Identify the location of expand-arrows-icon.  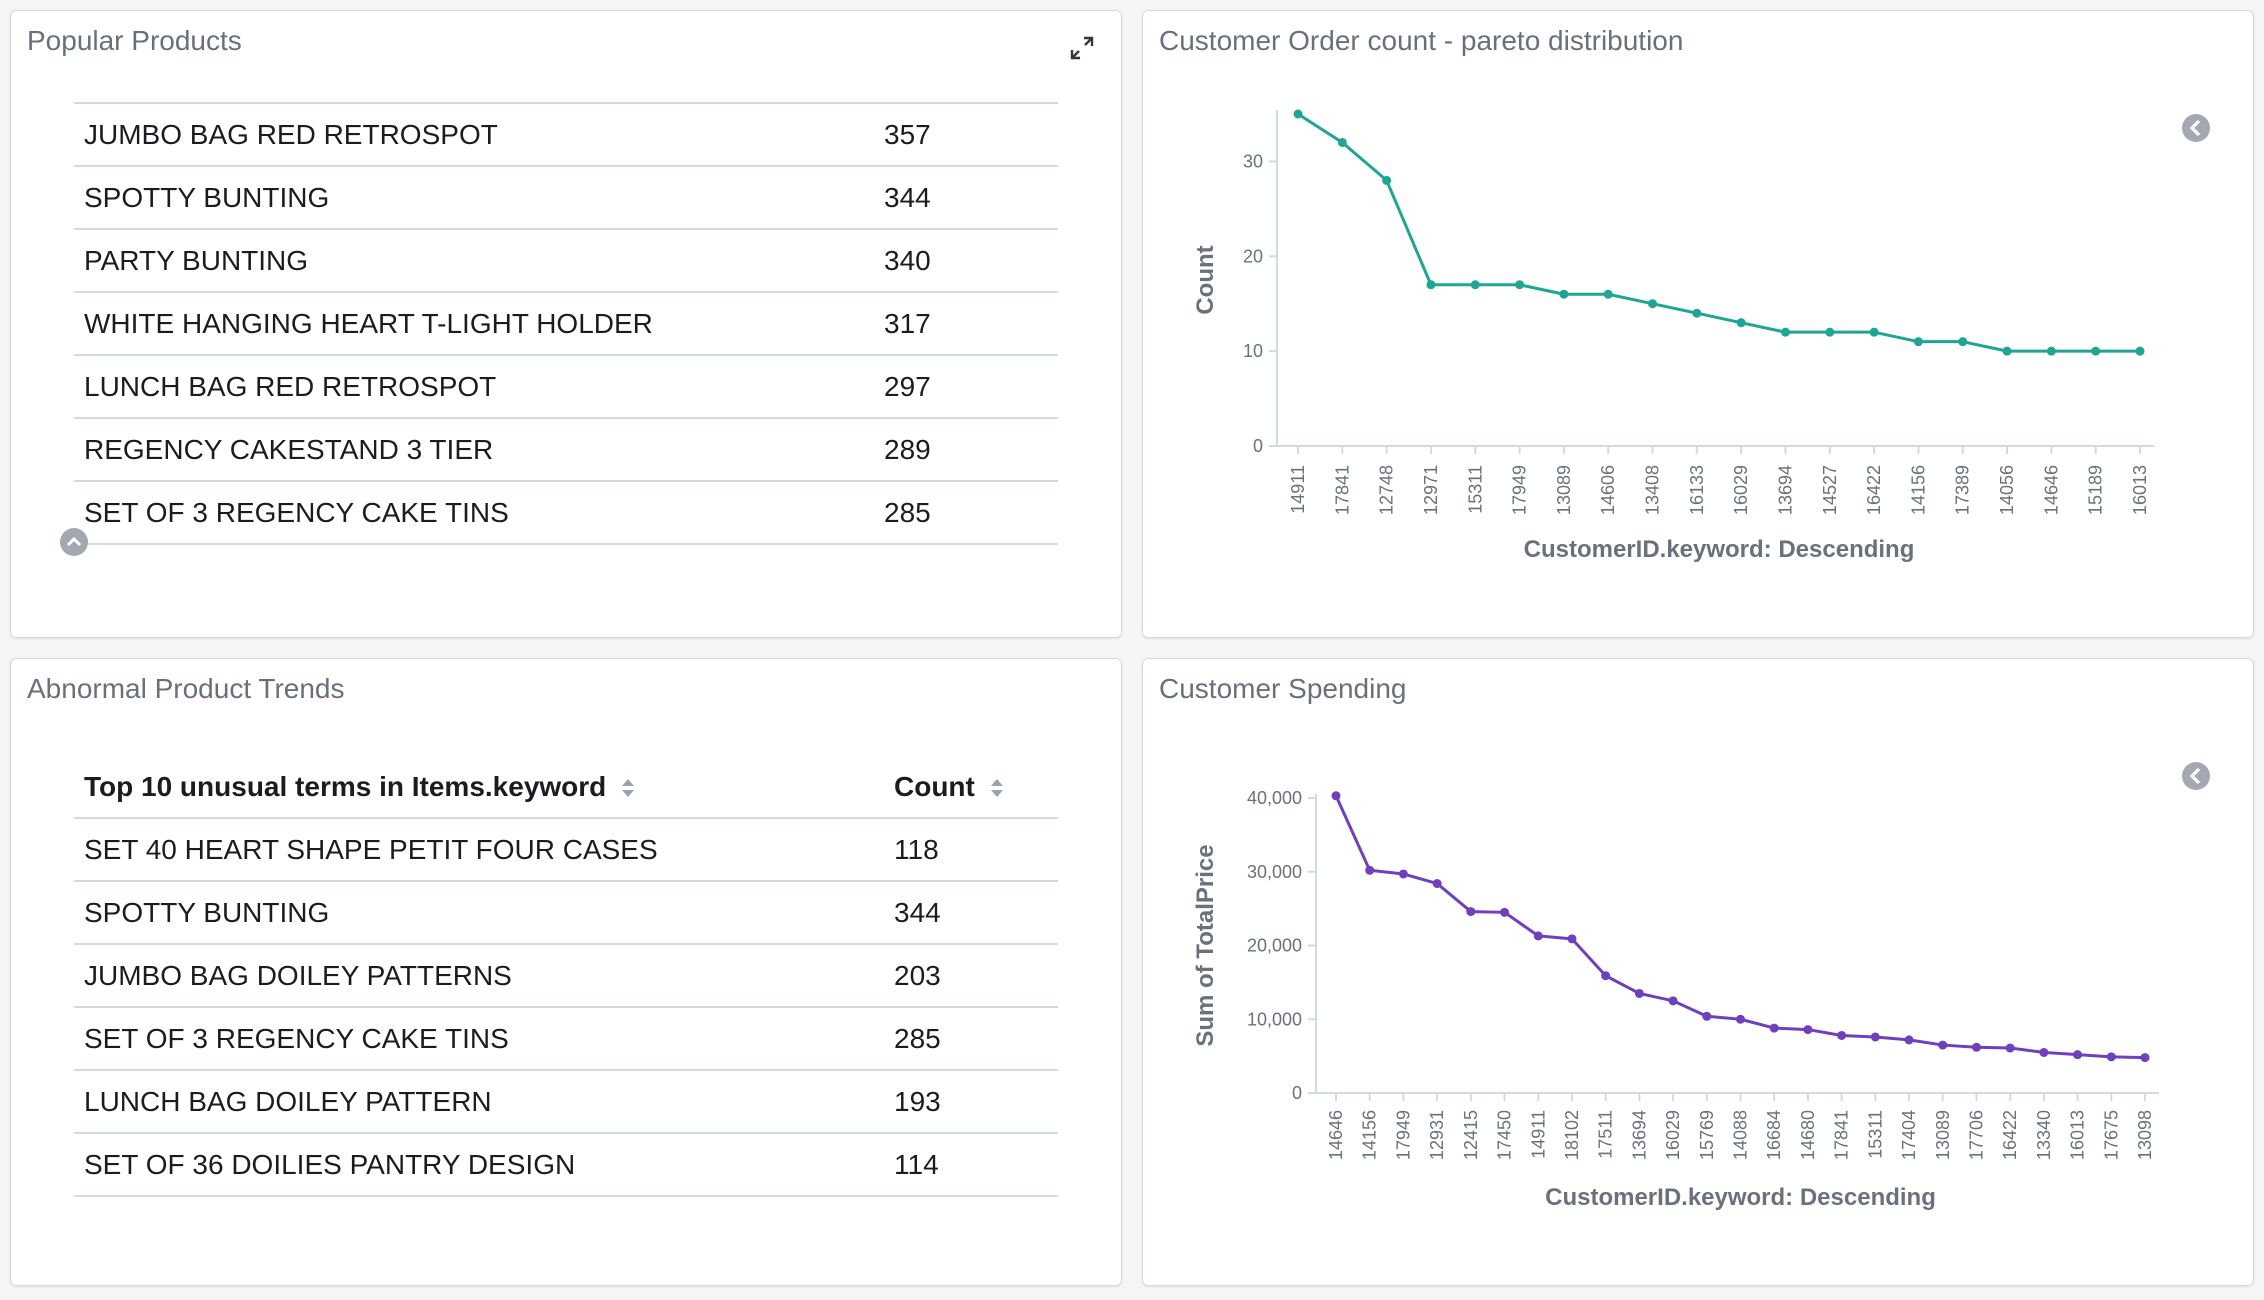
(1082, 48).